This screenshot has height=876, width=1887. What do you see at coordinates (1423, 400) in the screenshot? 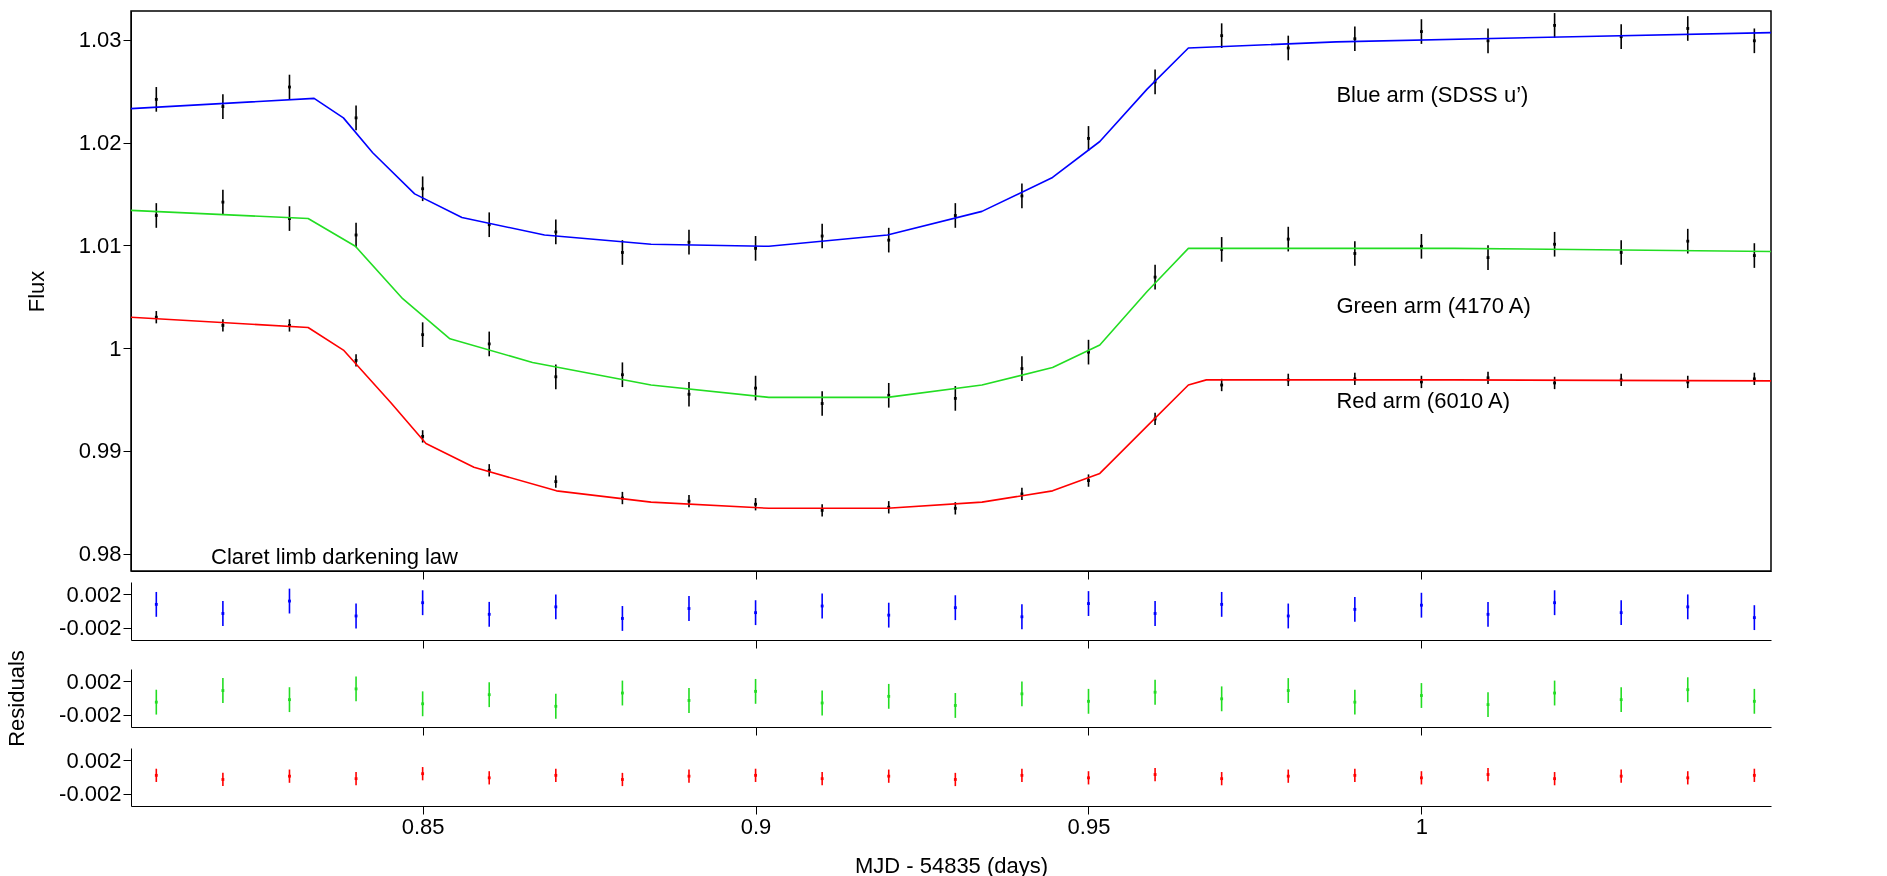
I see `series-label: Red arm (6010 A)` at bounding box center [1423, 400].